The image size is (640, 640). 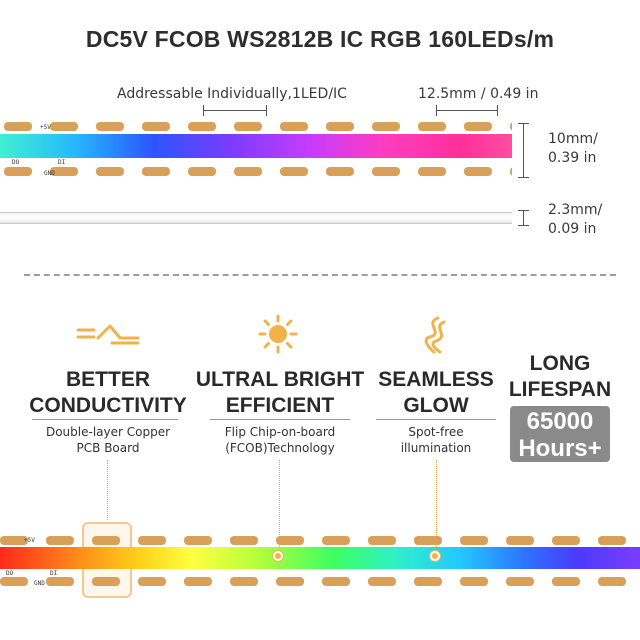 What do you see at coordinates (105, 419) in the screenshot?
I see `feature-conductivity-rule` at bounding box center [105, 419].